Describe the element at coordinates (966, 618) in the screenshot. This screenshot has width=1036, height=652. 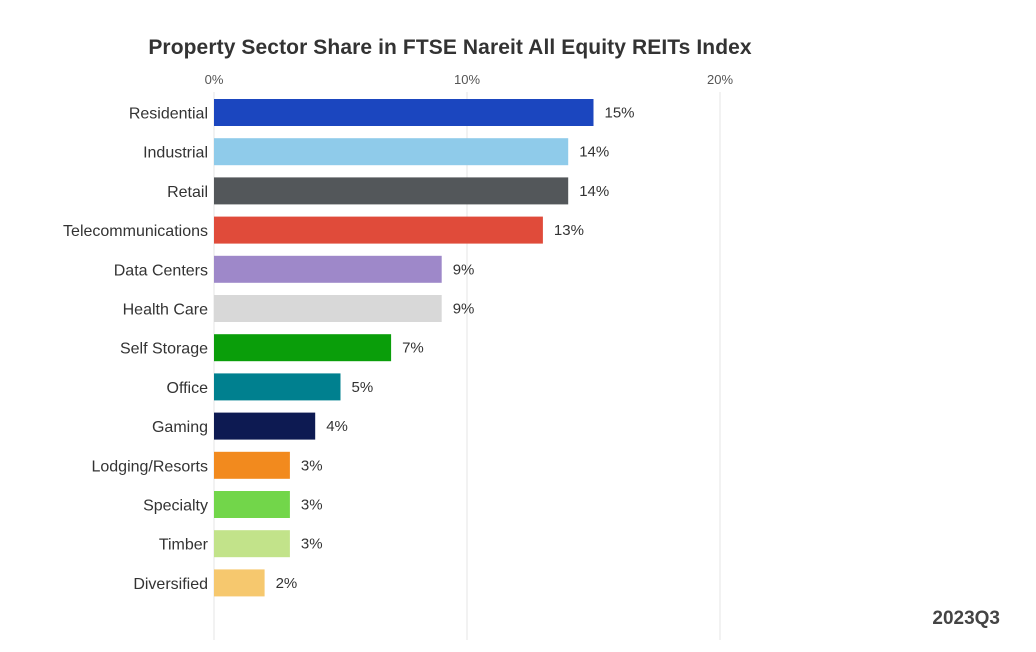
I see `period-label: 2023Q3` at that location.